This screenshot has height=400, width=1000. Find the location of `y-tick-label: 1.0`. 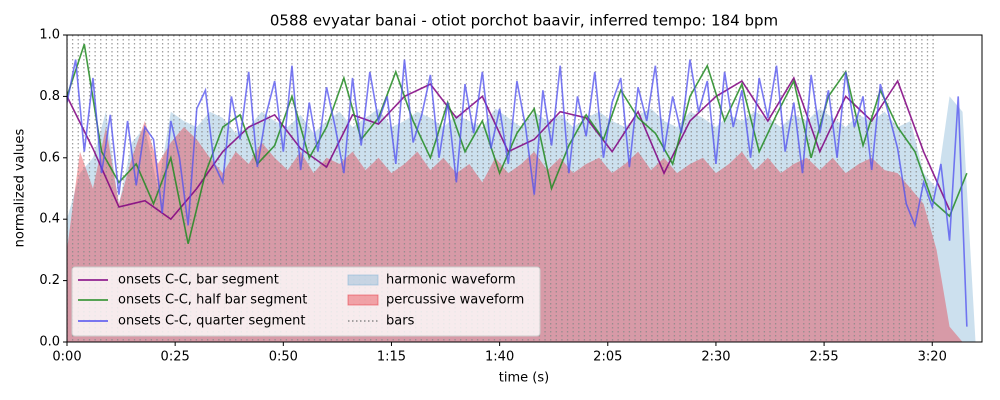

y-tick-label: 1.0 is located at coordinates (49, 35).